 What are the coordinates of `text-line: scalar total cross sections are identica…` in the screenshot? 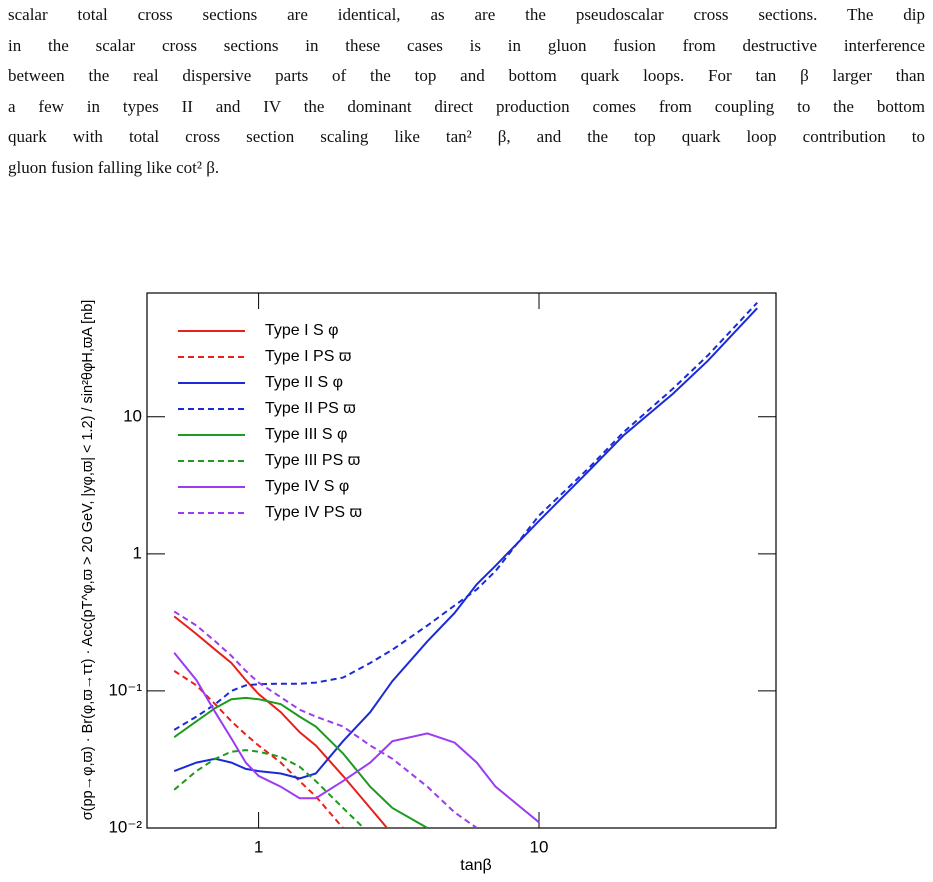 It's located at (466, 14).